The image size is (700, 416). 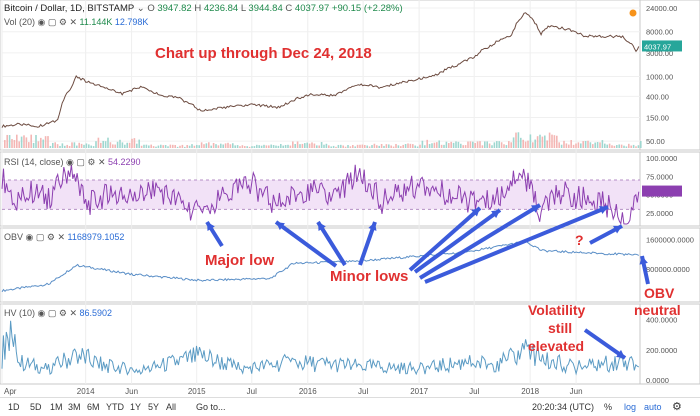 I want to click on price-badge-bg, so click(x=662, y=46).